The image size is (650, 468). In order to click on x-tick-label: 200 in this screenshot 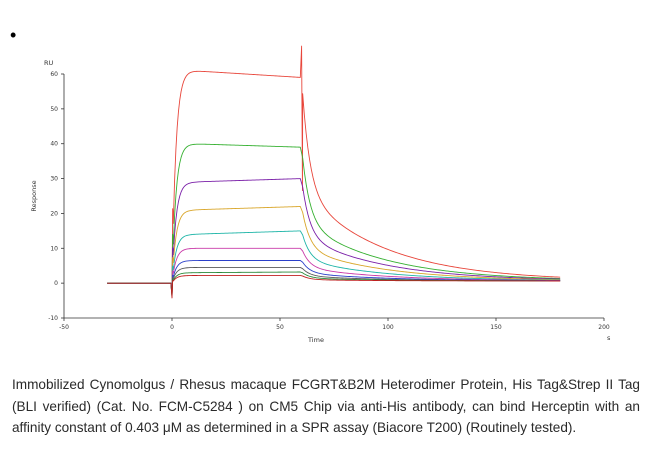, I will do `click(604, 327)`.